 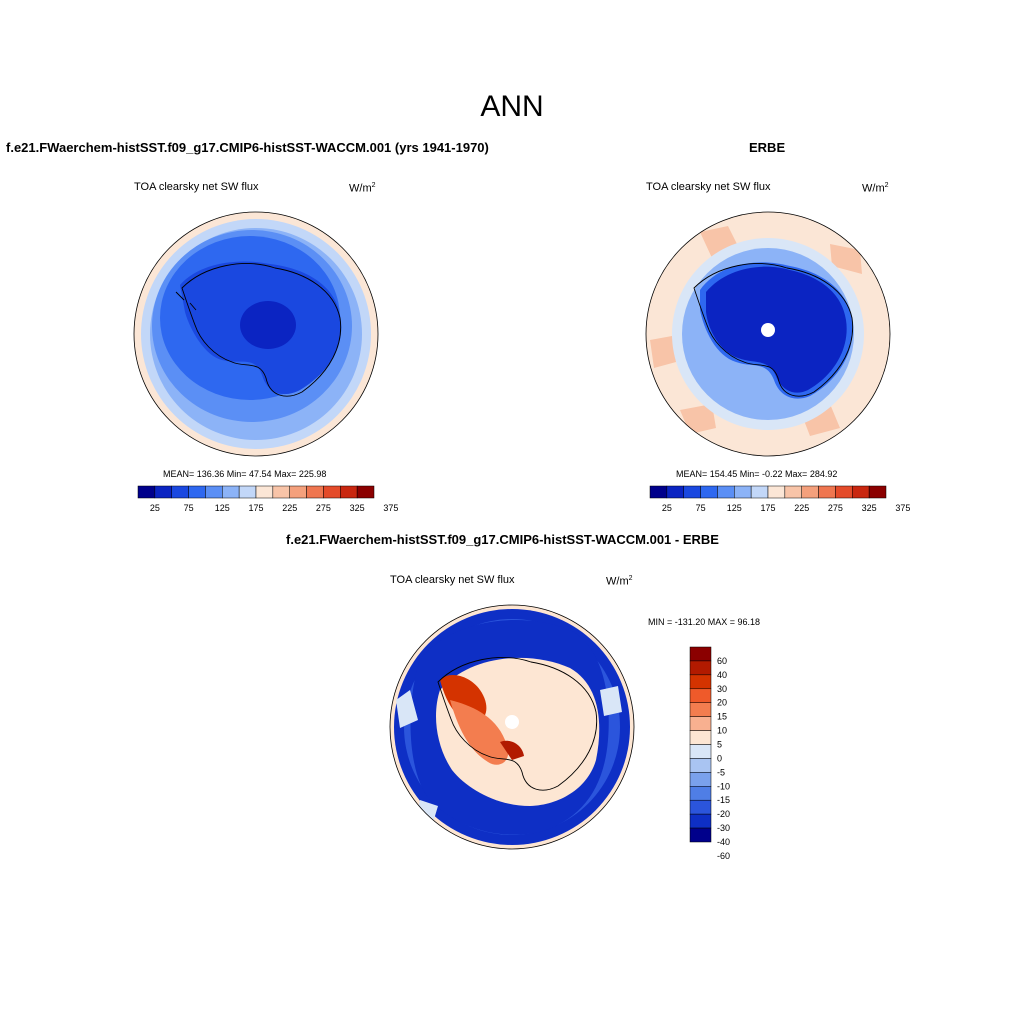 I want to click on diff-colorbar-tick-label: 5, so click(x=719, y=745).